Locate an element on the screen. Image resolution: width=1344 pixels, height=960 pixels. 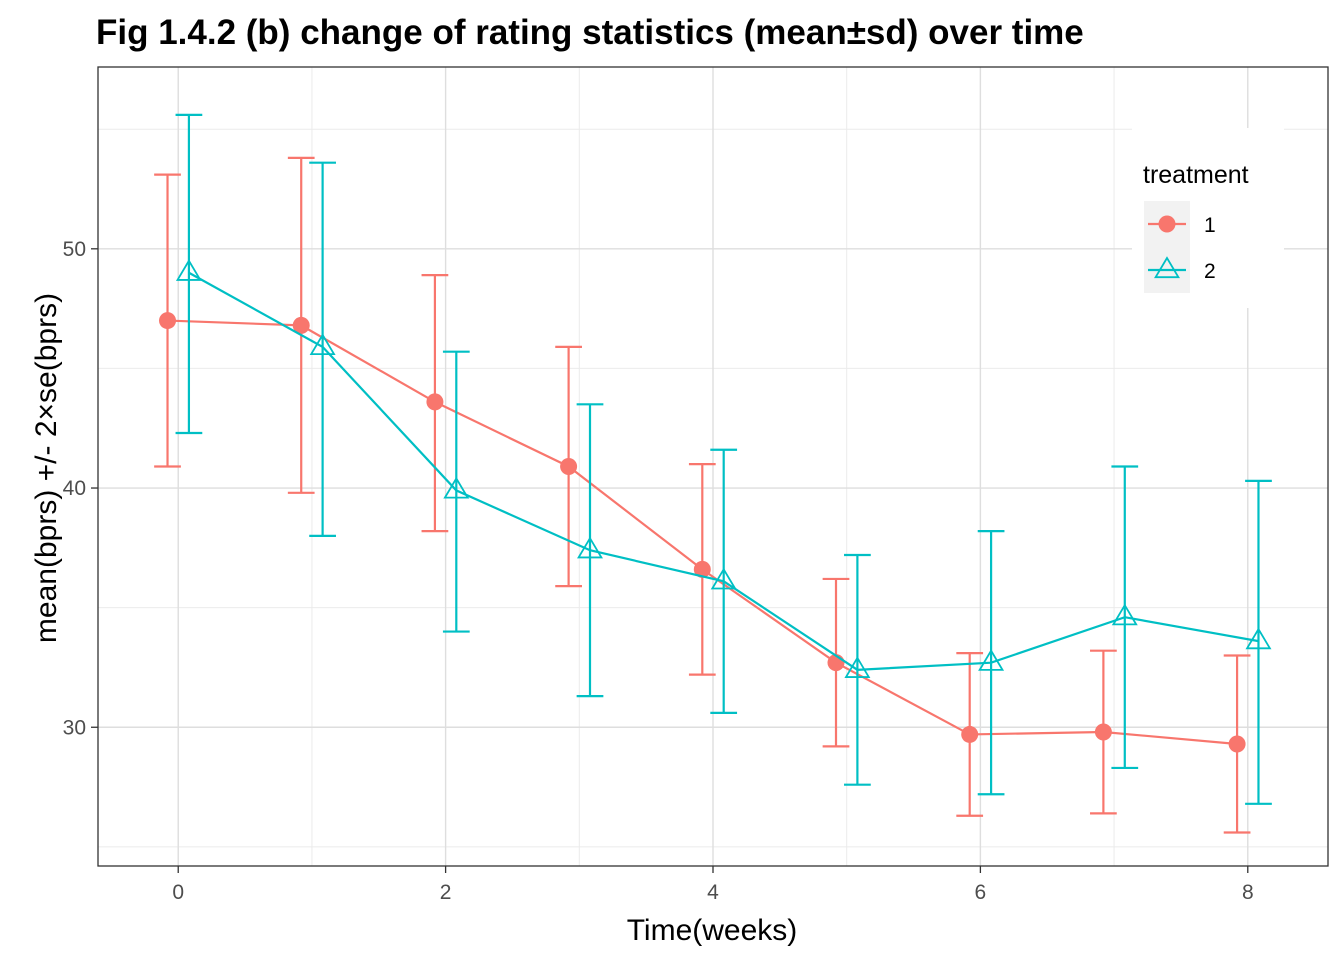
y-tick-label: 40 is located at coordinates (74, 488).